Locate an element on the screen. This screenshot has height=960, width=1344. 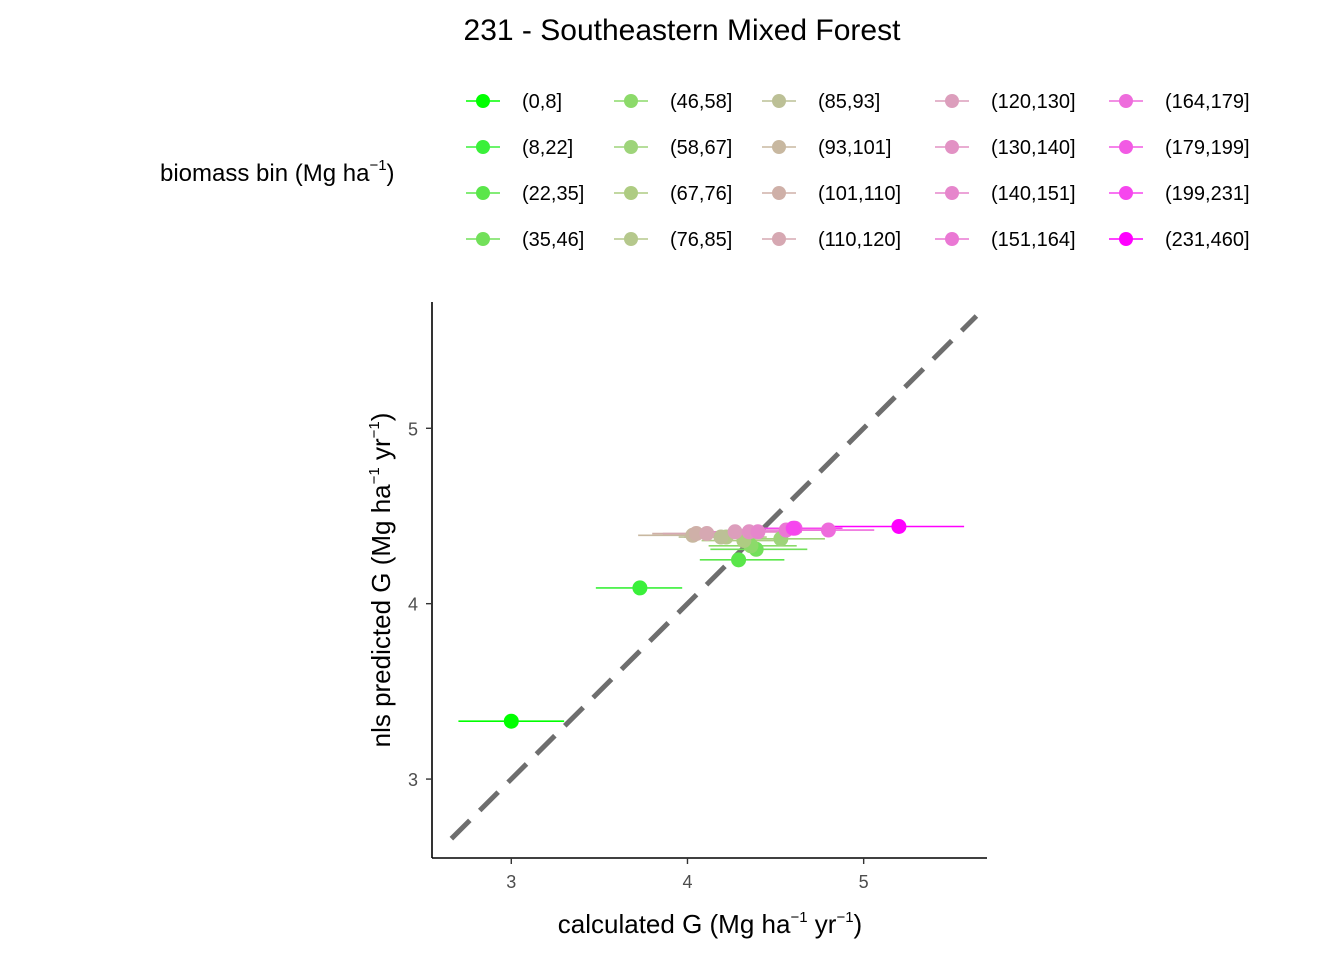
legend-label: (22,35] is located at coordinates (553, 194).